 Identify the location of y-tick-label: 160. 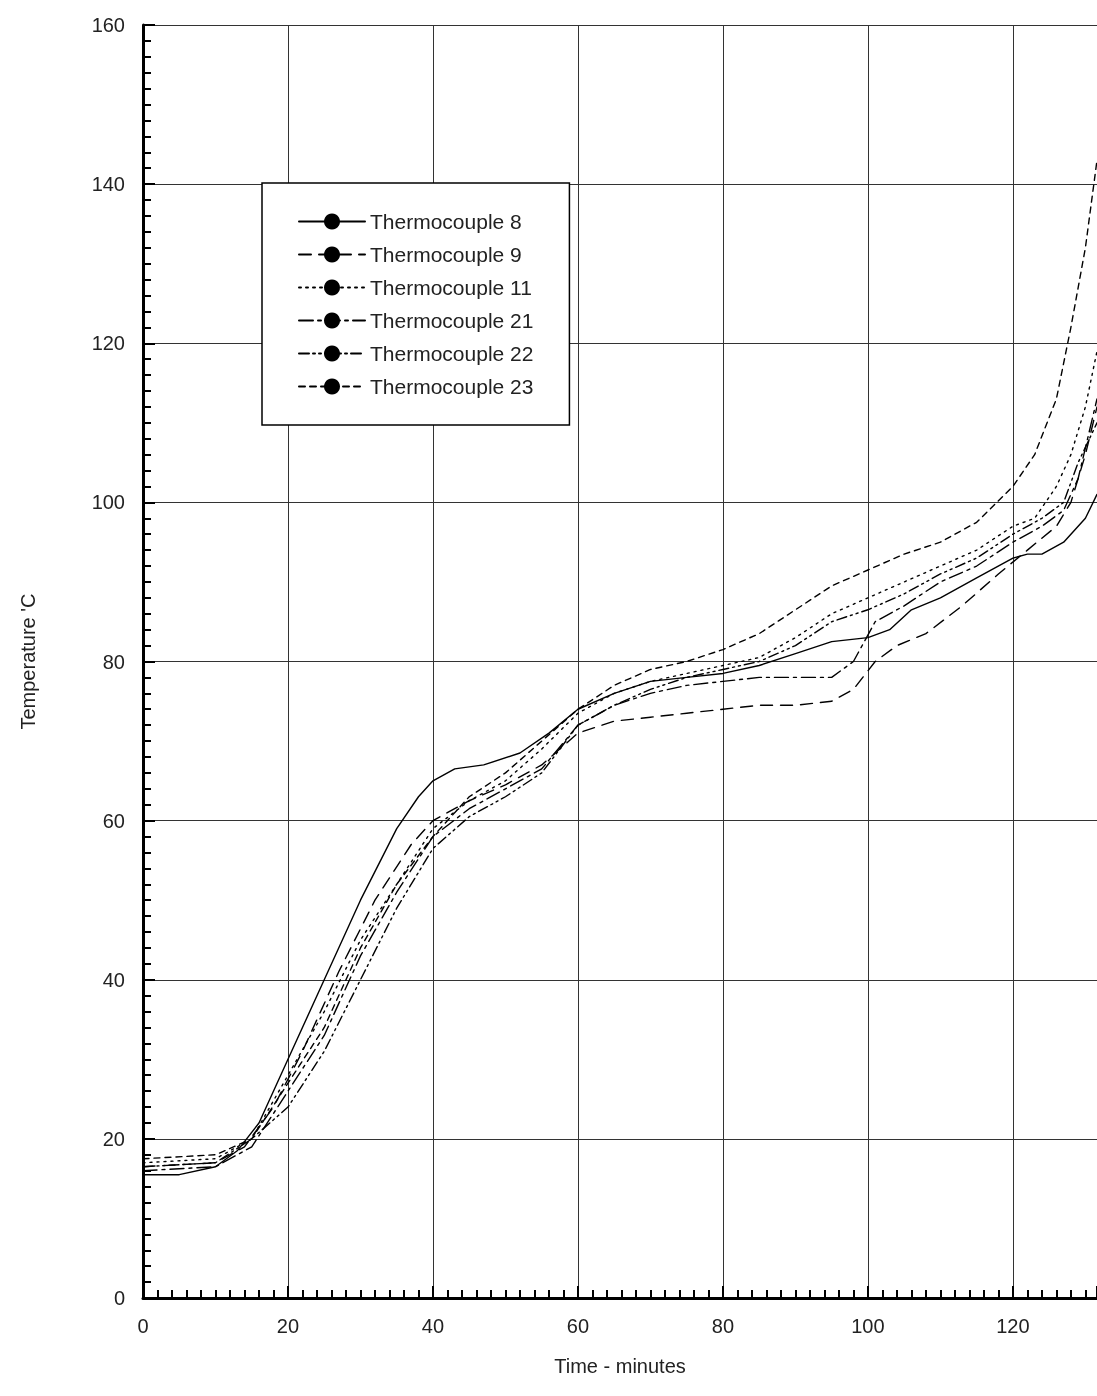
(108, 25).